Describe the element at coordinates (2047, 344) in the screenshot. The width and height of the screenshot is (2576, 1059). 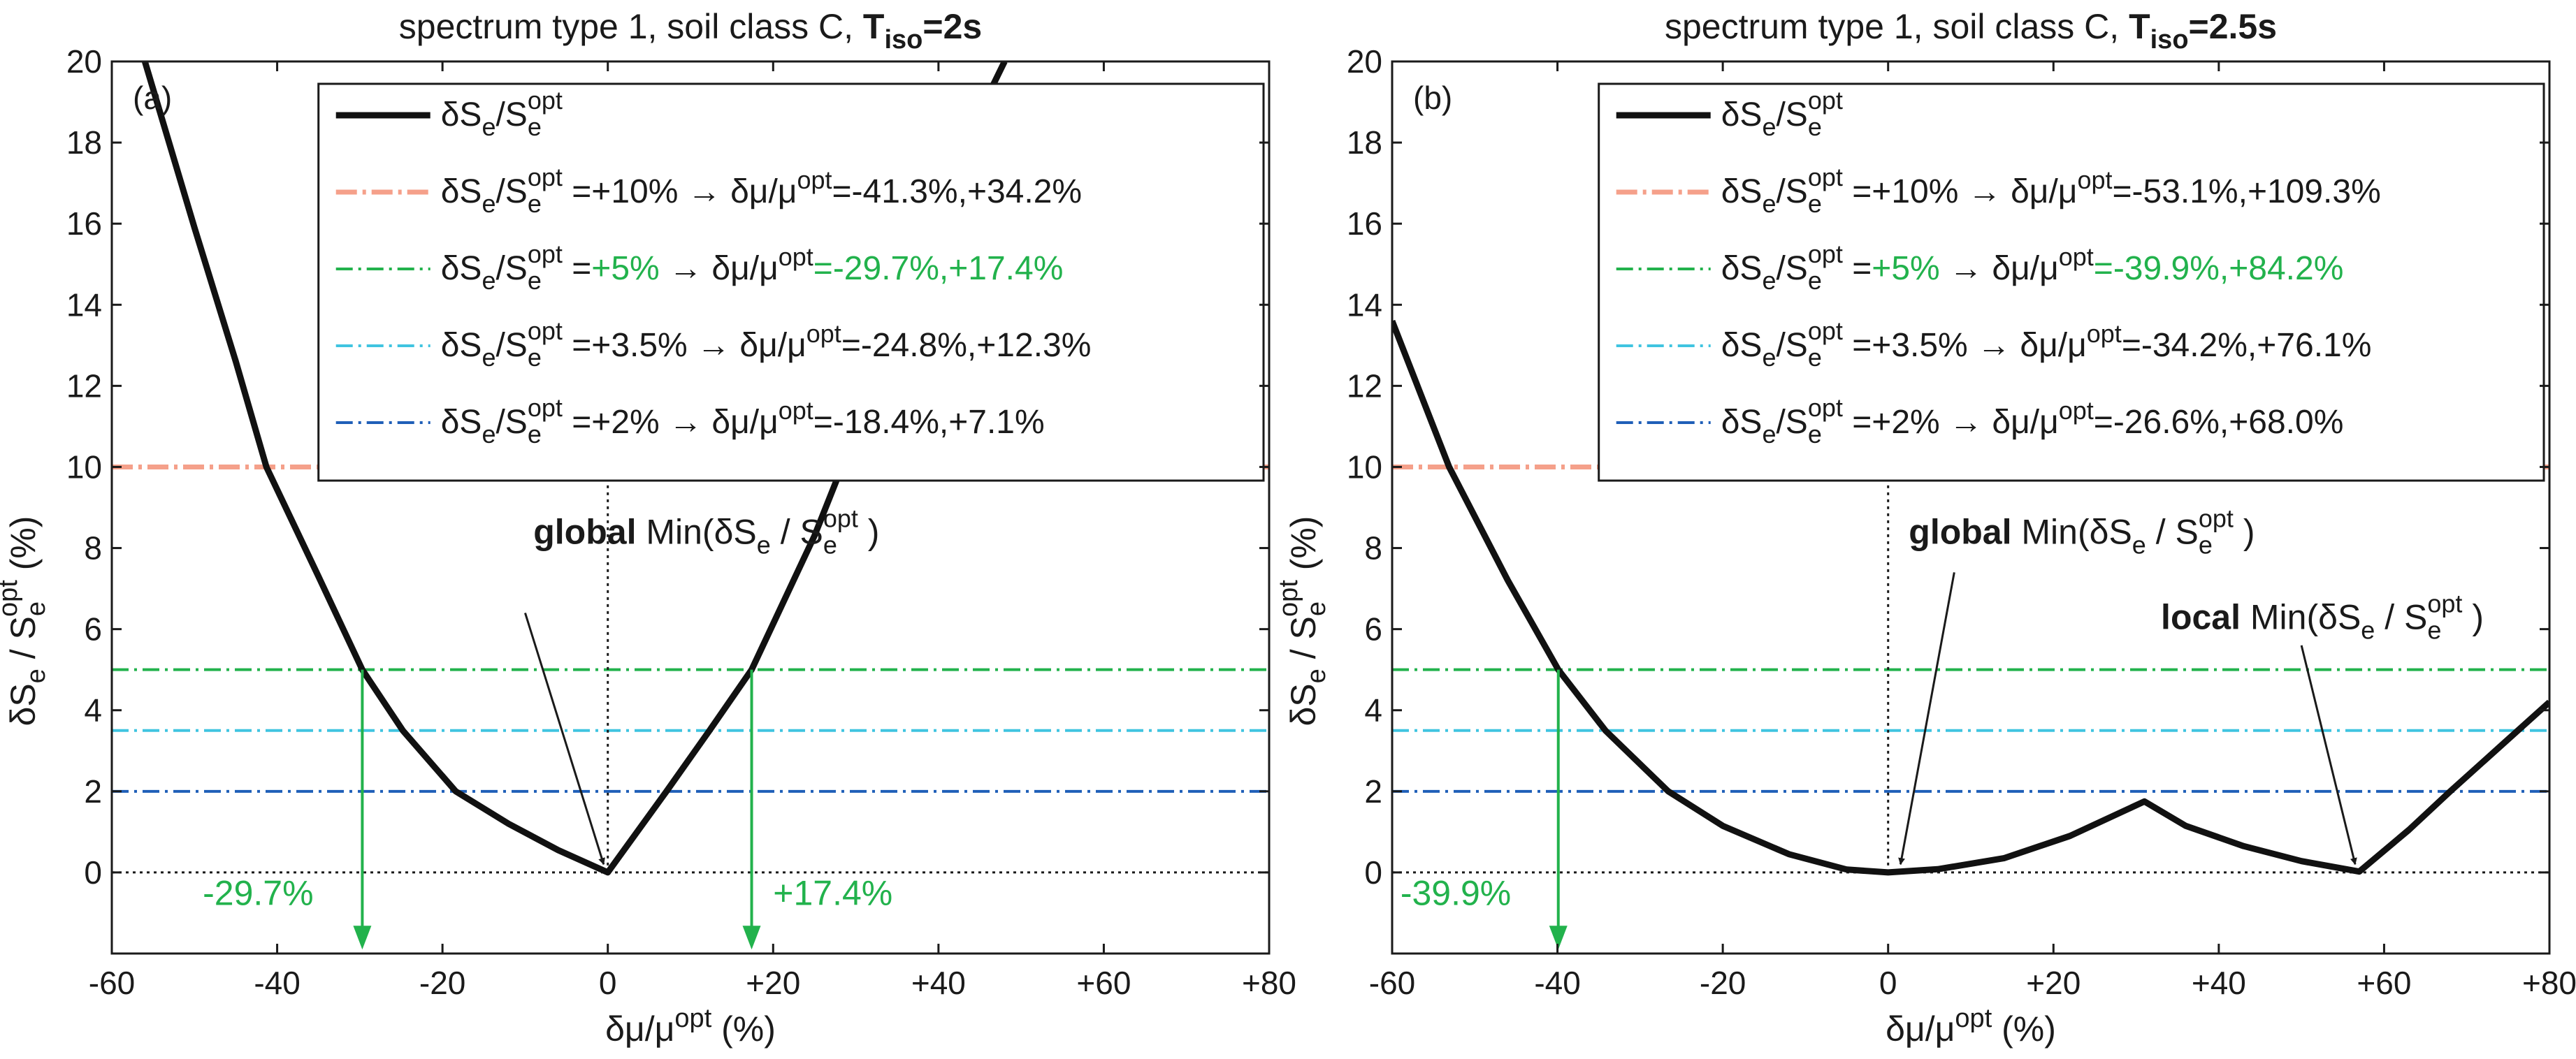
I see `legend-label-2: δSe/Seopt =+3.5% → δμ/μopt=-34.2%,+76.1%` at that location.